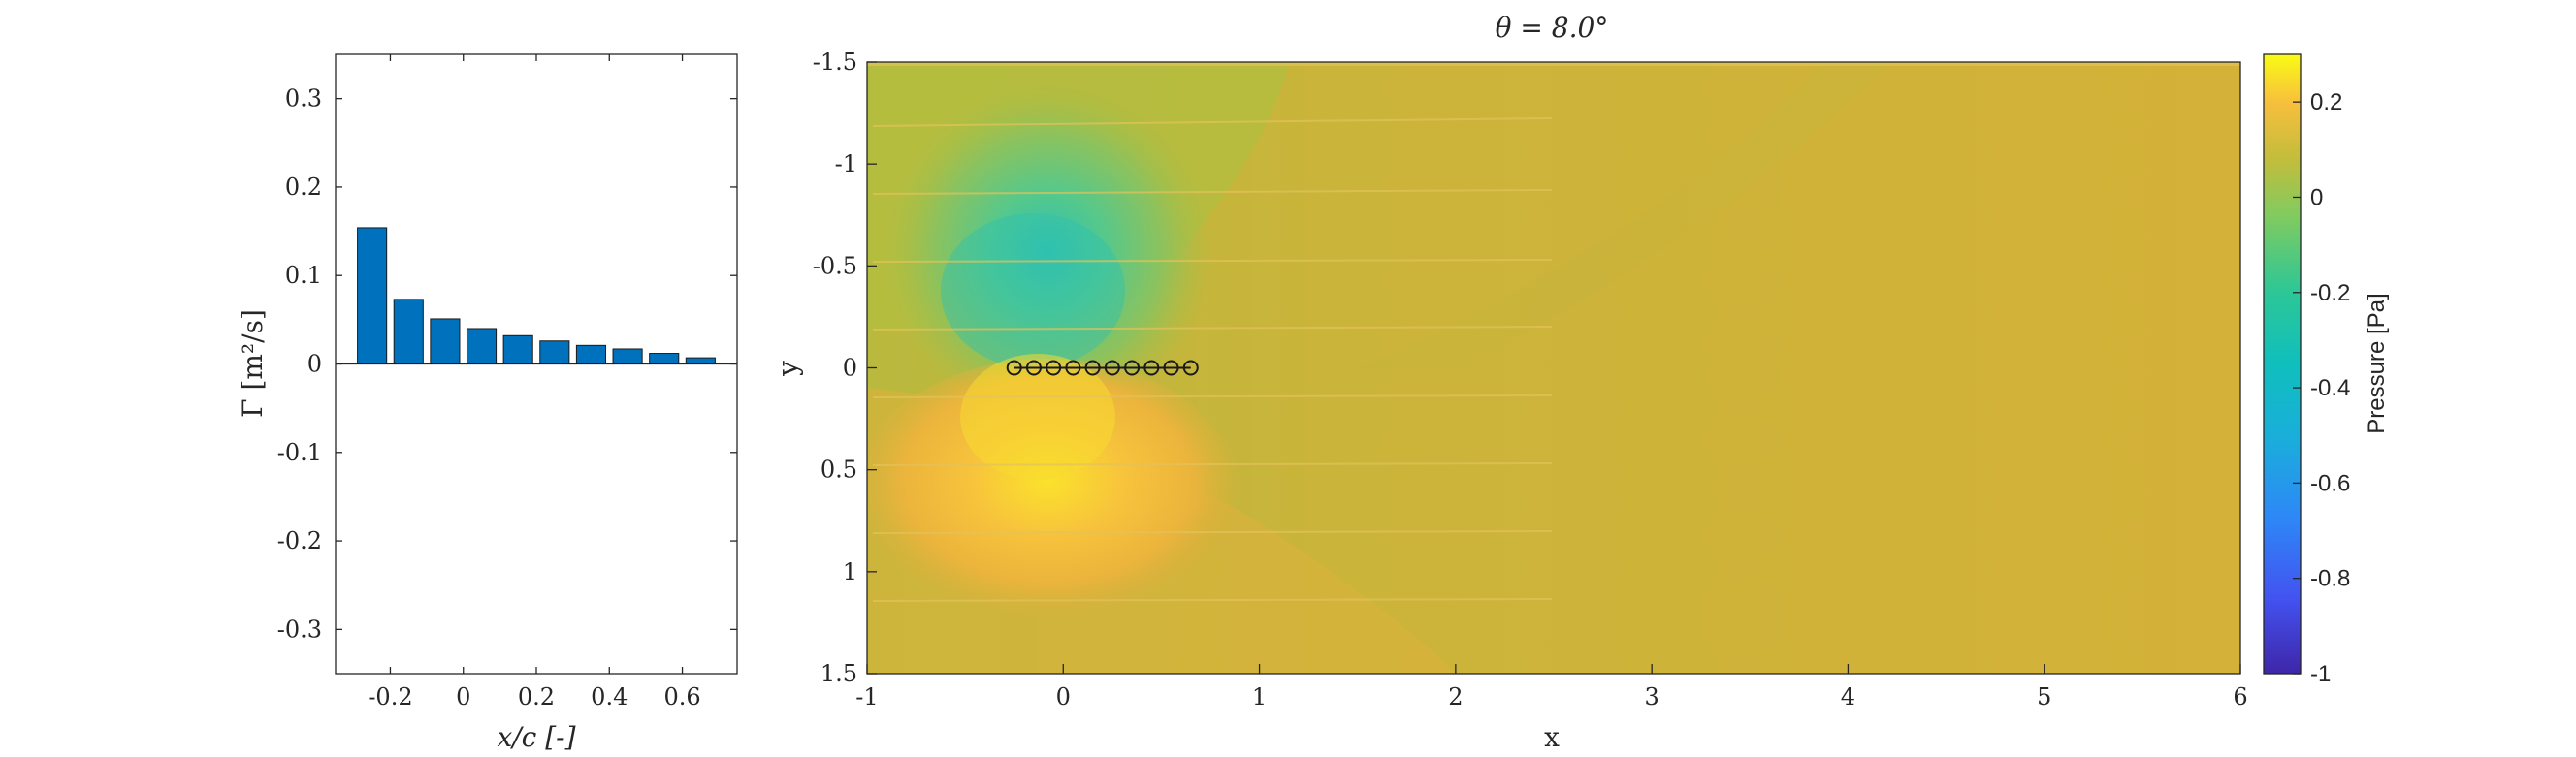 This screenshot has width=2576, height=757. Describe the element at coordinates (866, 696) in the screenshot. I see `field-x-tick-label: -1` at that location.